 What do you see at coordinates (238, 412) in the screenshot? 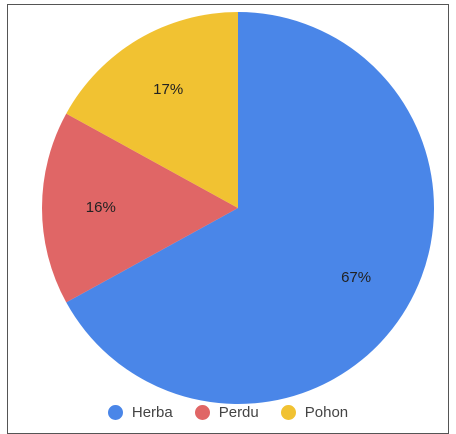
I see `legend-label-perdu: Perdu` at bounding box center [238, 412].